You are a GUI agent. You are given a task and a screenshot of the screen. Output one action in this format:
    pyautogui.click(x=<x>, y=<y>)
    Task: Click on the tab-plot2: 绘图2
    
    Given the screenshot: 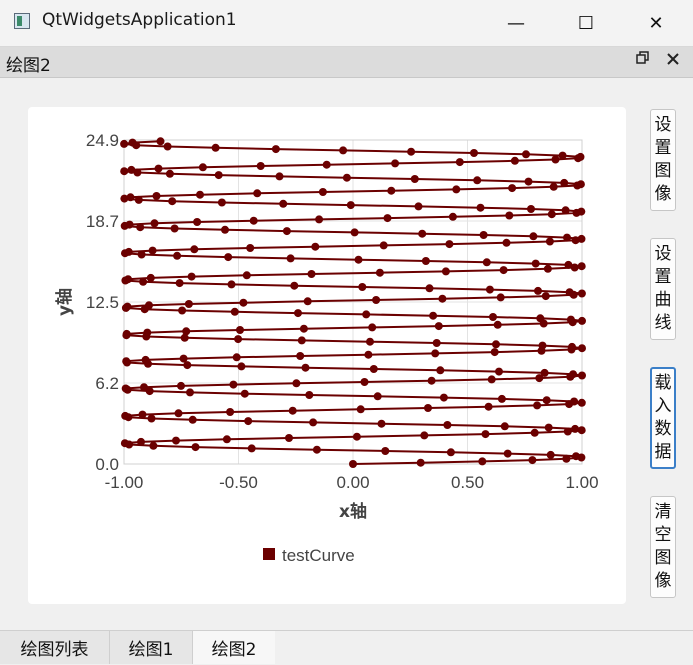 What is the action you would take?
    pyautogui.click(x=234, y=647)
    